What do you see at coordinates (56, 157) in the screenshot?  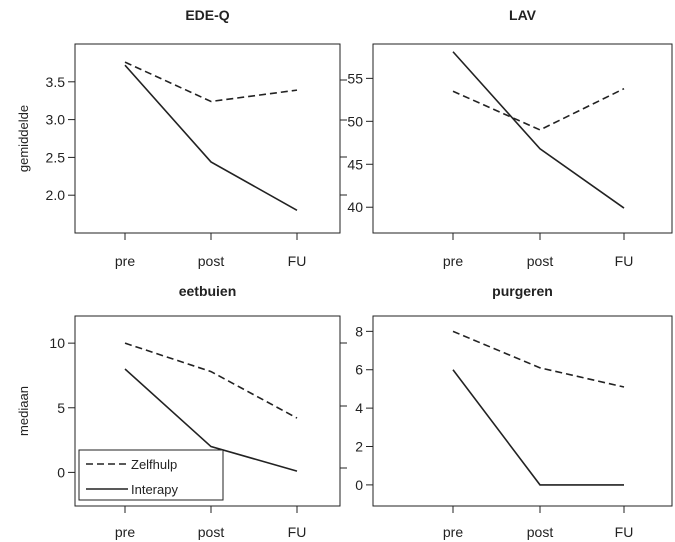 I see `y-tick-label: 2.5` at bounding box center [56, 157].